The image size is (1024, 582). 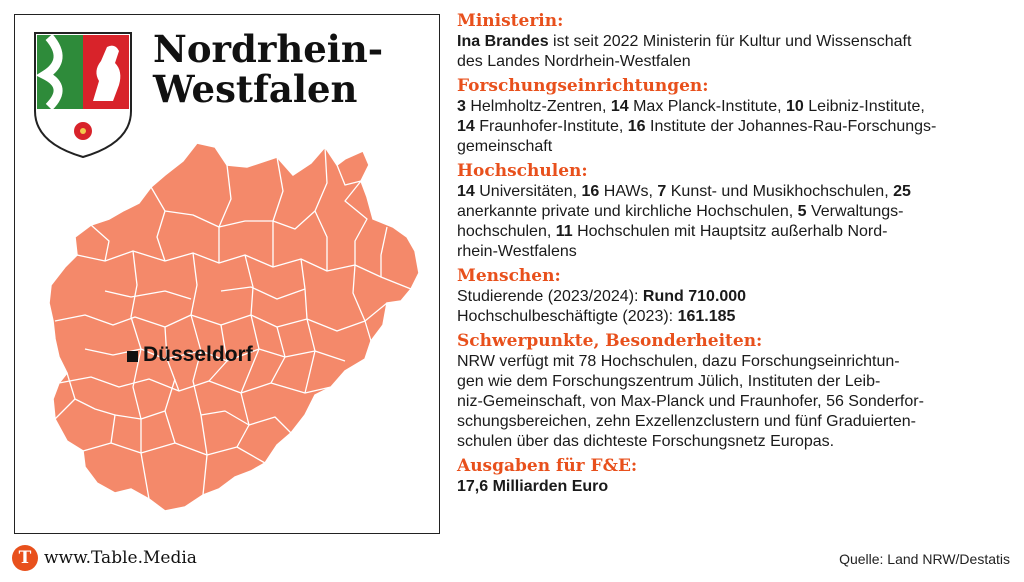 I want to click on text-segment: gemeinschaft, so click(x=505, y=146).